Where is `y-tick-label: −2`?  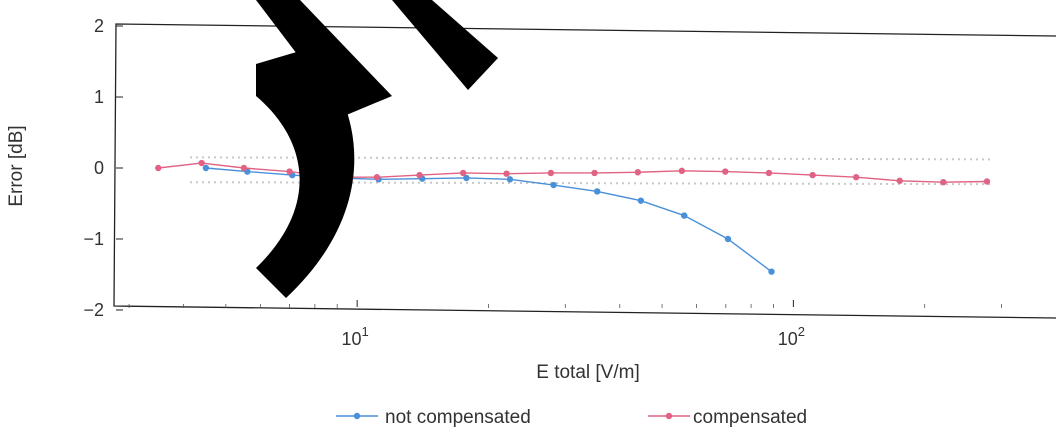
y-tick-label: −2 is located at coordinates (93, 310).